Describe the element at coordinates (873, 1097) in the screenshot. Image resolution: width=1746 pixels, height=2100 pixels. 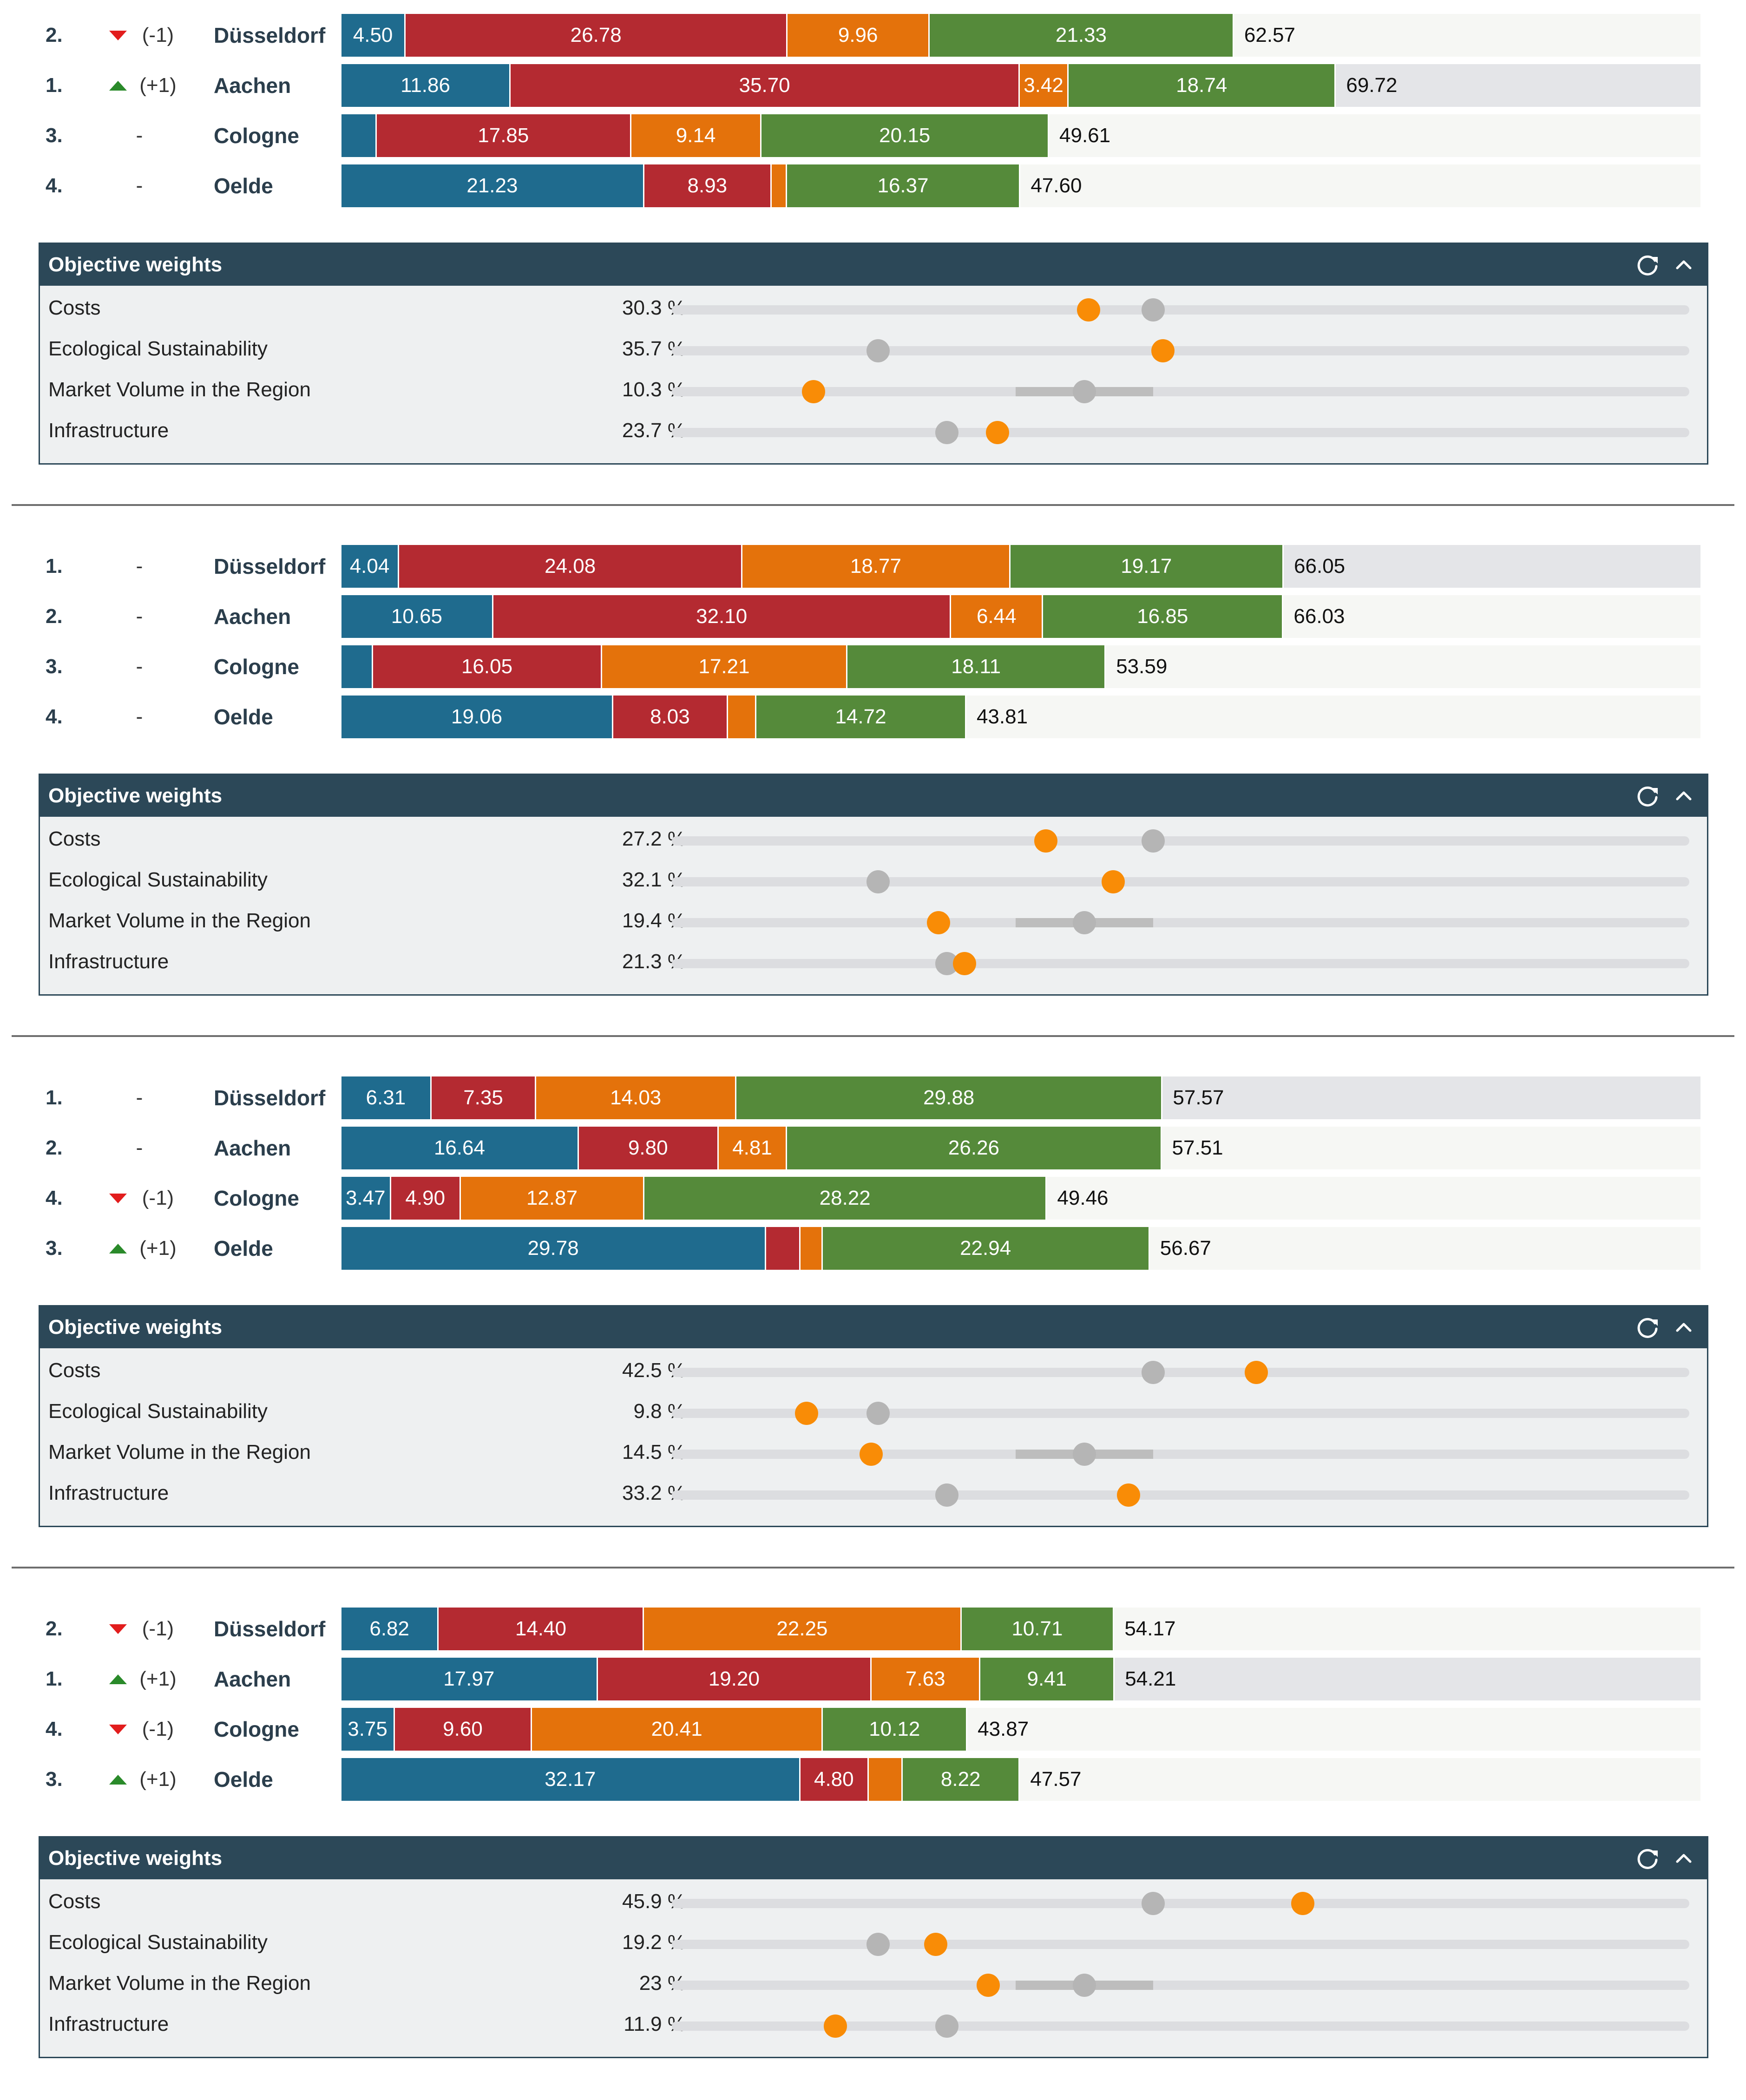
I see `ranking-row: 1. - Düsseldorf 6.31 7.35 14.03 29.88 57.57` at that location.